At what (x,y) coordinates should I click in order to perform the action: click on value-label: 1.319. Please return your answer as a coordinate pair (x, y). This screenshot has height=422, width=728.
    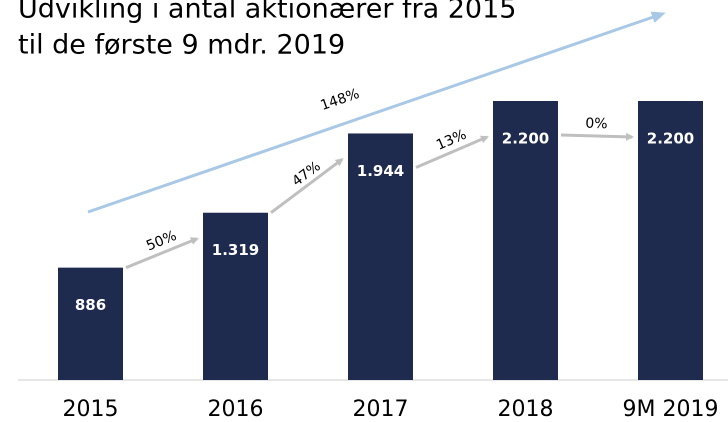
    Looking at the image, I should click on (235, 250).